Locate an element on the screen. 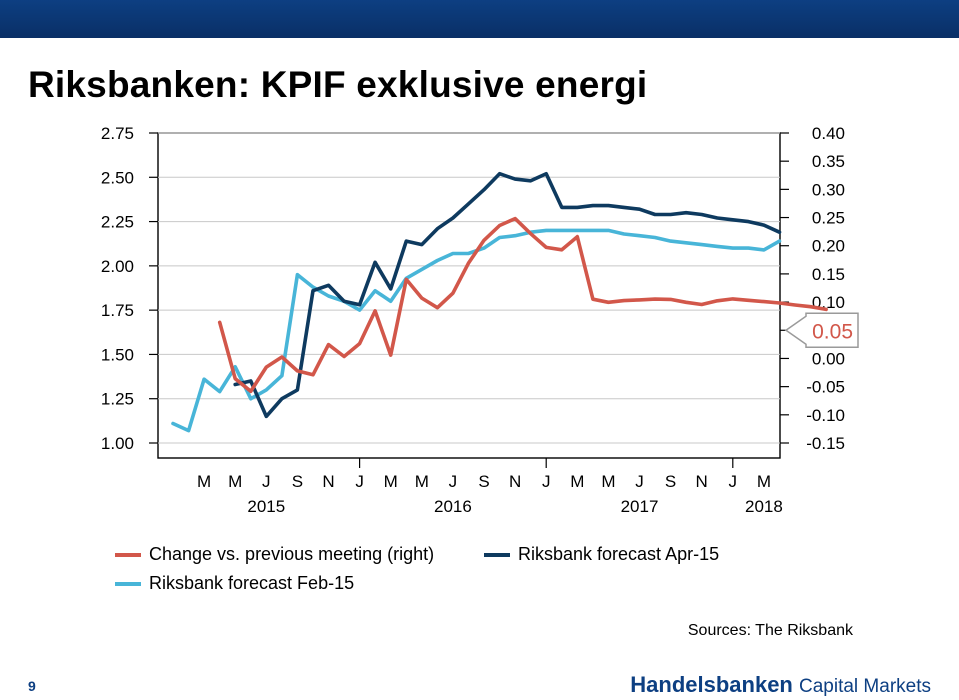 This screenshot has height=700, width=959. right-tick-label: 0.40 is located at coordinates (828, 133).